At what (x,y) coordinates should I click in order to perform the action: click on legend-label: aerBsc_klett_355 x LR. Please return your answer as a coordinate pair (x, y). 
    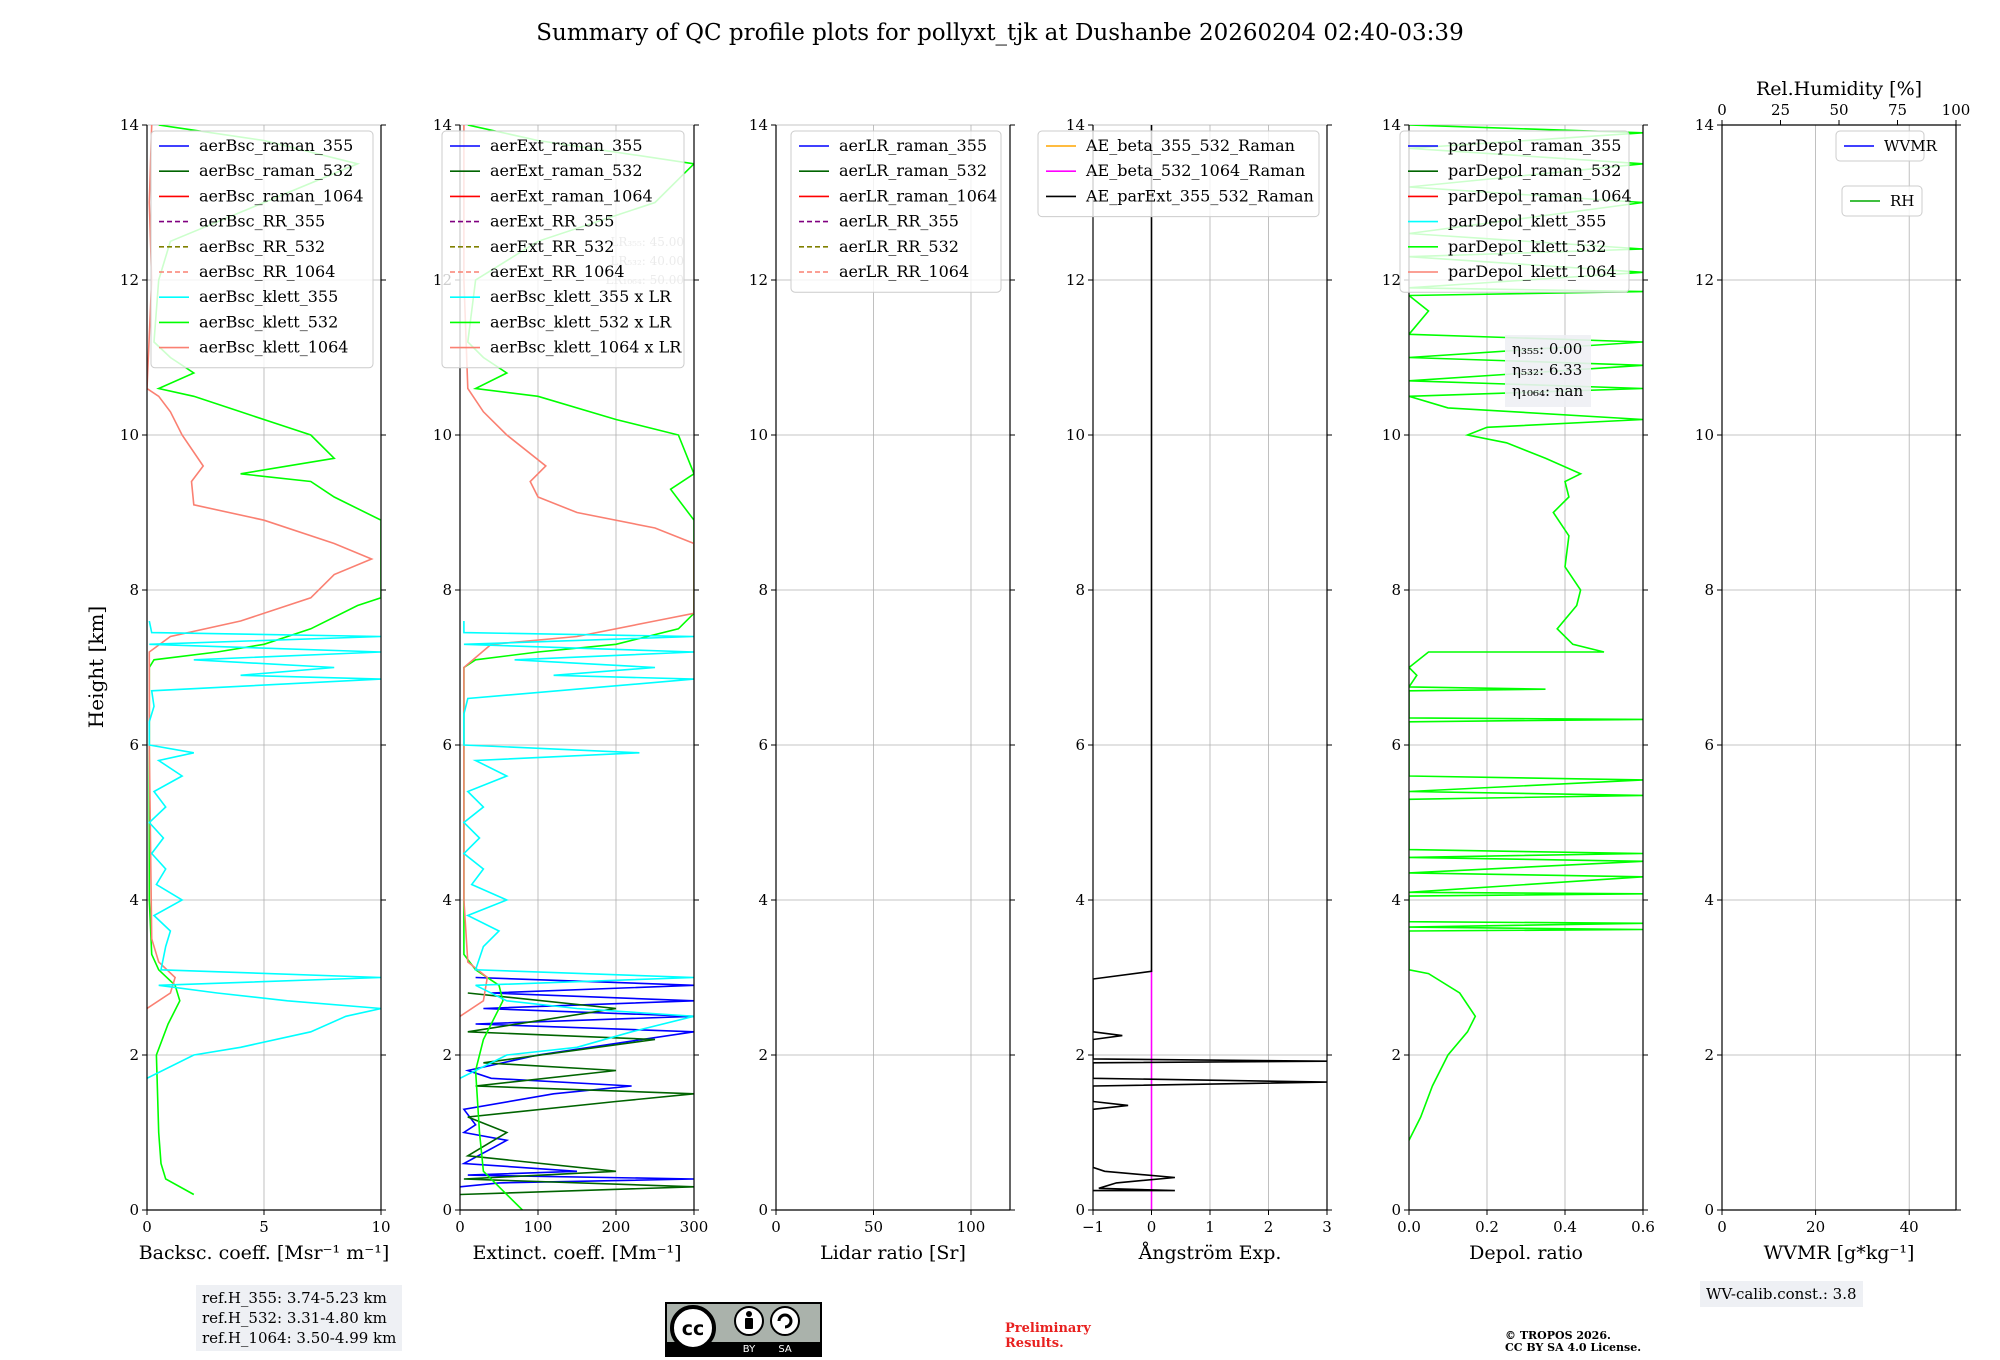
    Looking at the image, I should click on (581, 296).